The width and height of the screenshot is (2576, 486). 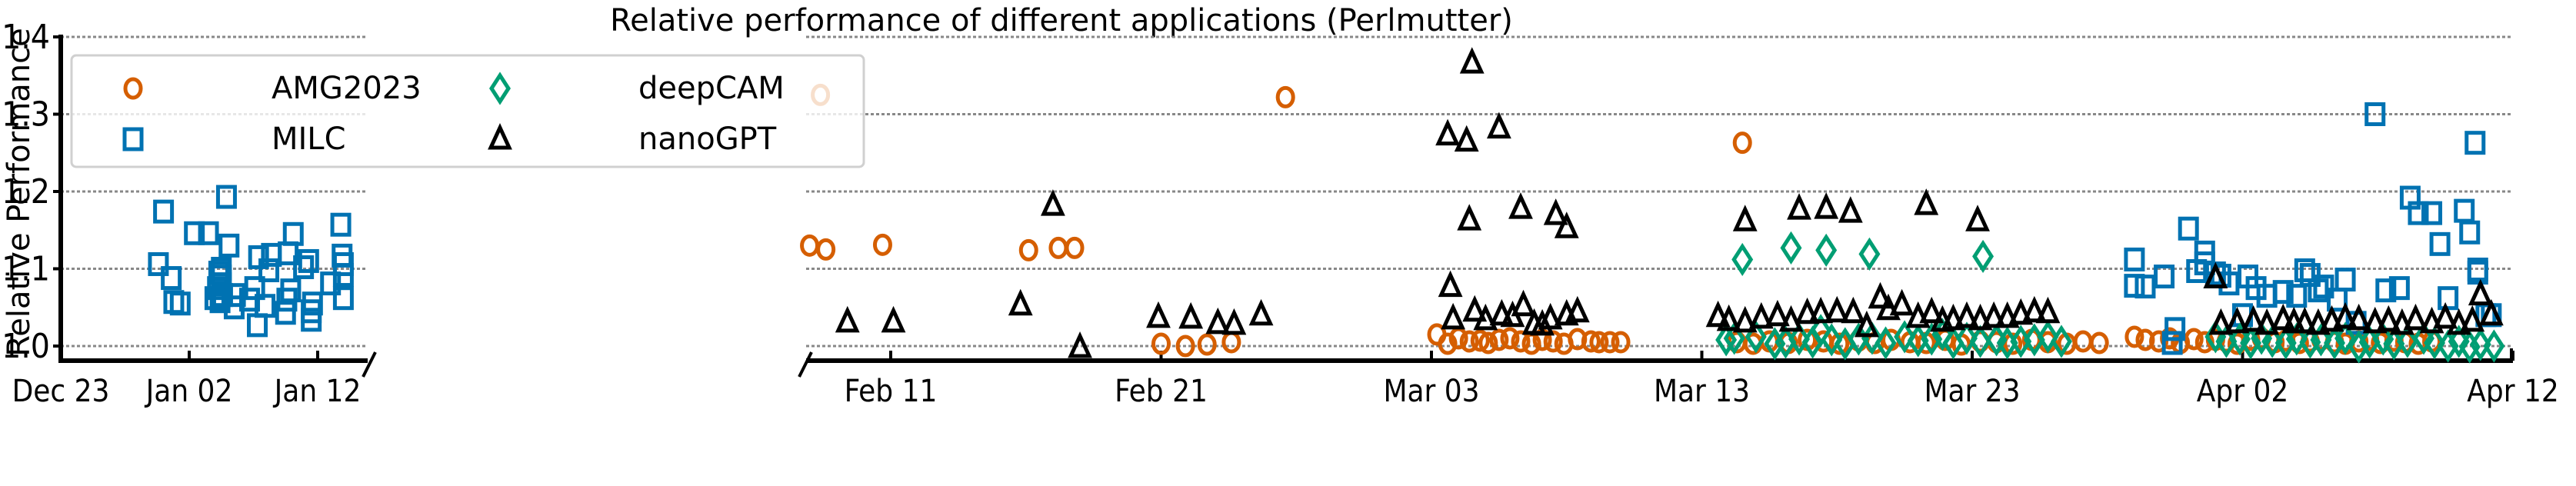 What do you see at coordinates (309, 139) in the screenshot?
I see `legend-label: MILC` at bounding box center [309, 139].